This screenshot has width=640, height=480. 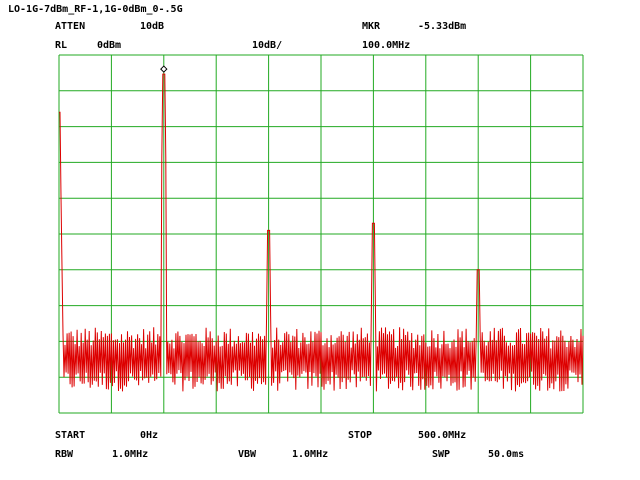 I want to click on atten-label: ATTEN, so click(x=70, y=26).